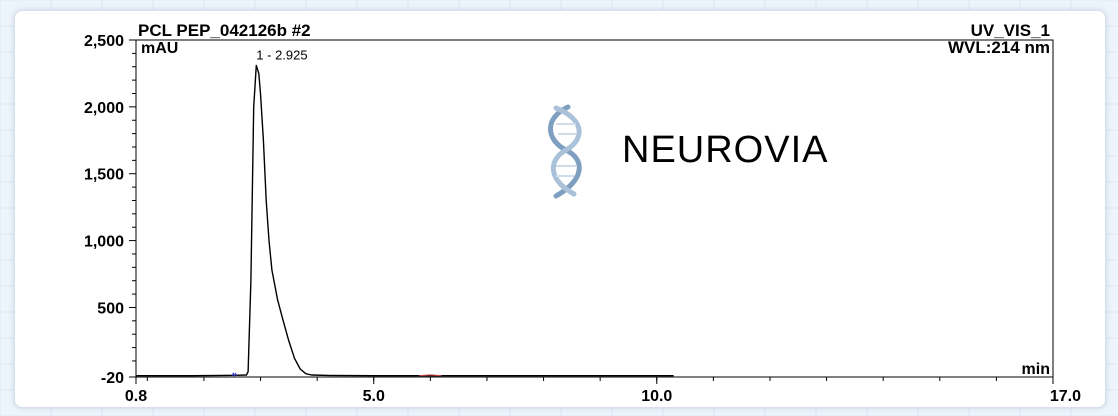 This screenshot has height=416, width=1118. I want to click on x-tick-label: 5.0, so click(374, 396).